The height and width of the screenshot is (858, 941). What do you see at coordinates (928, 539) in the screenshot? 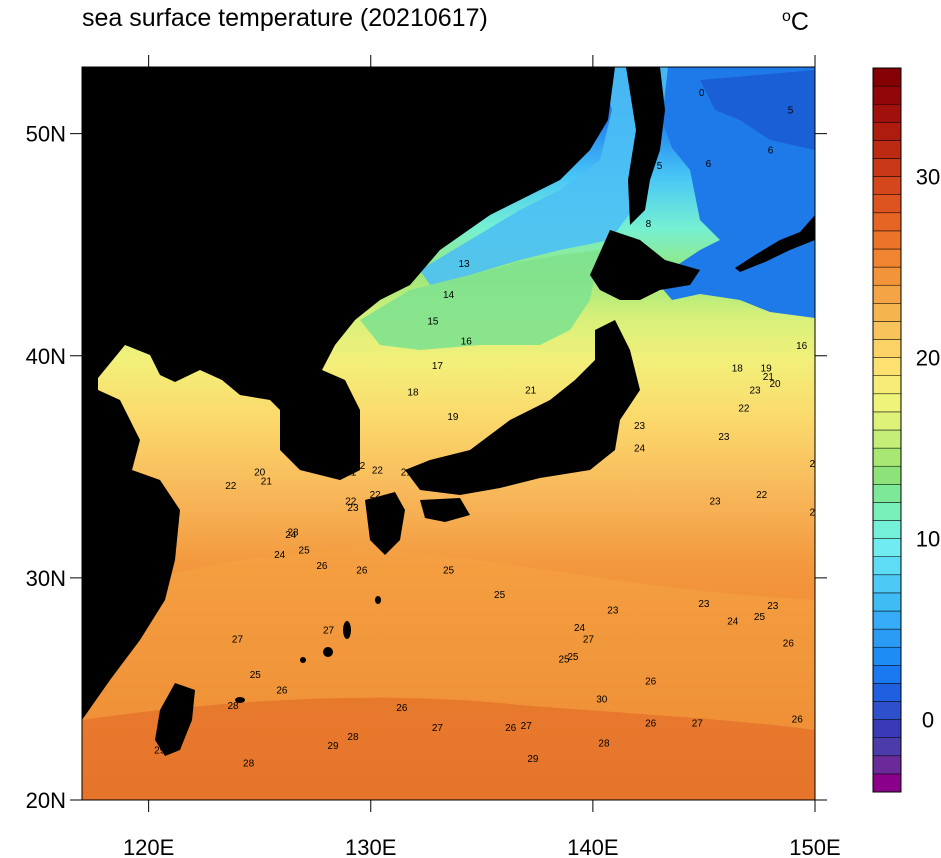
I see `colorbar-label-10: 10` at bounding box center [928, 539].